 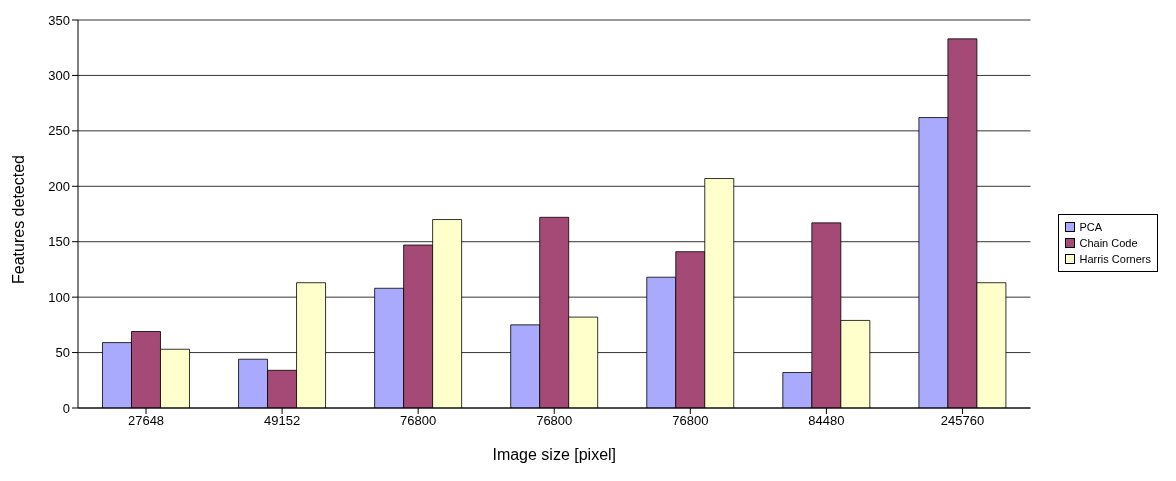 I want to click on y-tick-label: 50, so click(x=62, y=353).